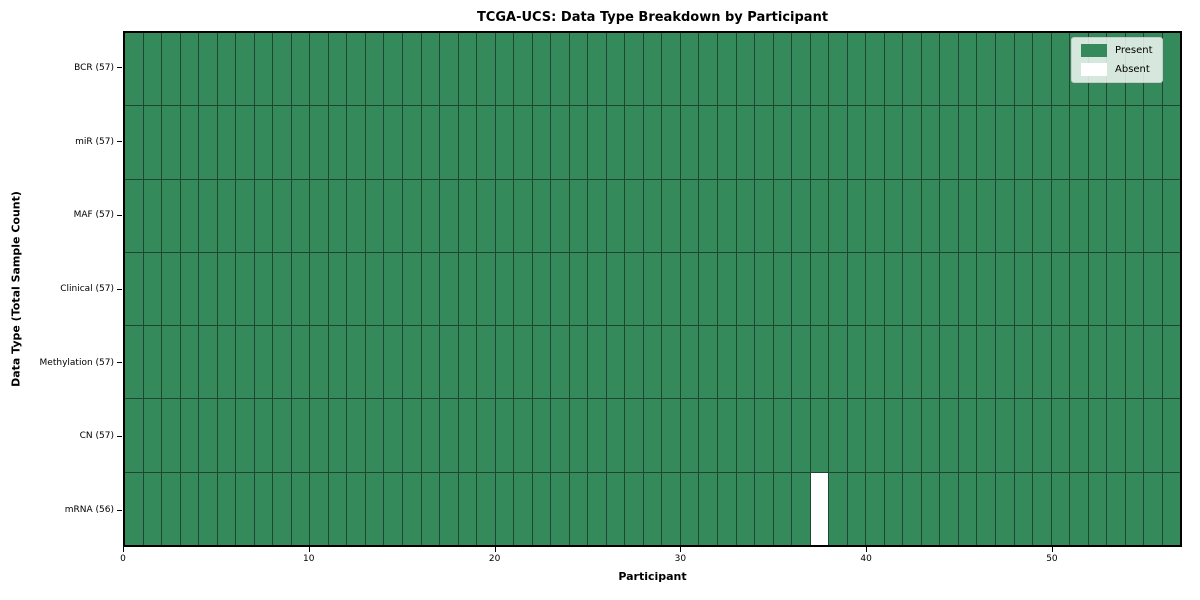 This screenshot has height=600, width=1200. Describe the element at coordinates (653, 436) in the screenshot. I see `heatmap-row-CN` at that location.